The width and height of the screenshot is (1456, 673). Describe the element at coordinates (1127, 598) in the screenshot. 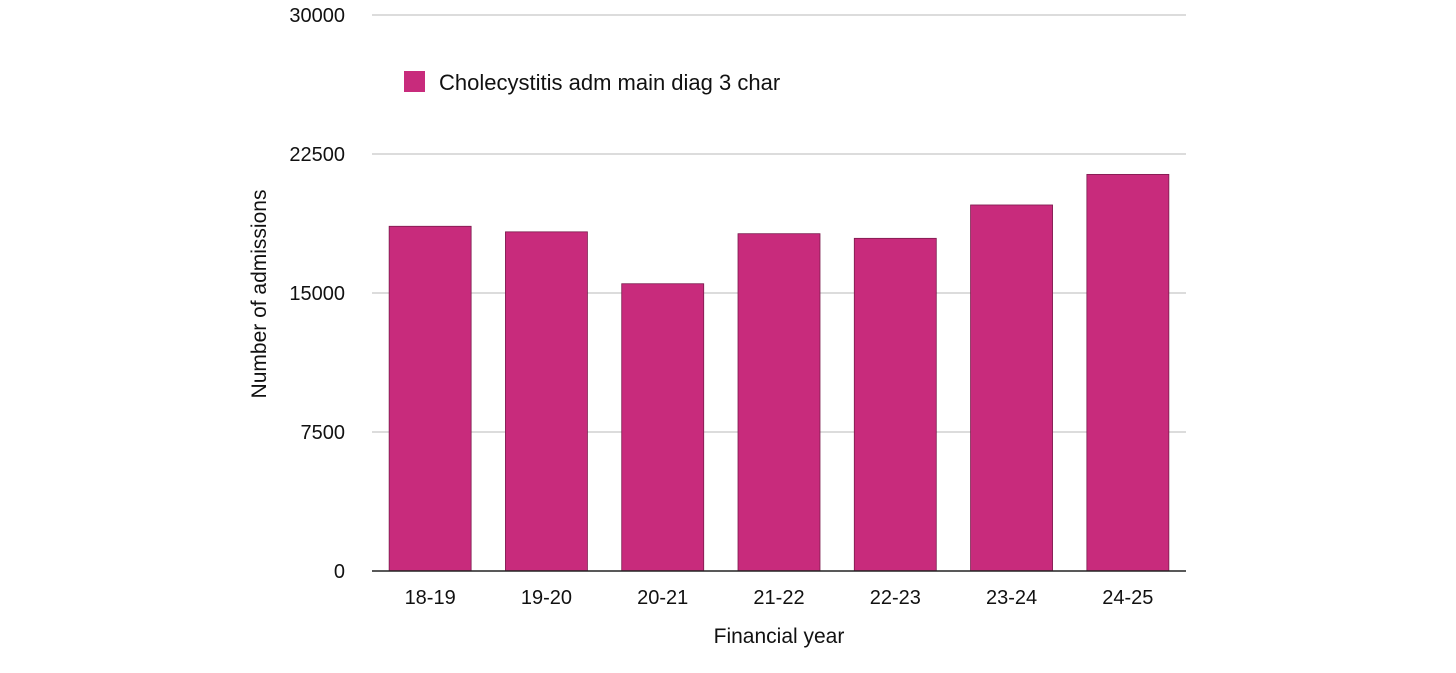

I see `x-tick-label: 24-25` at that location.